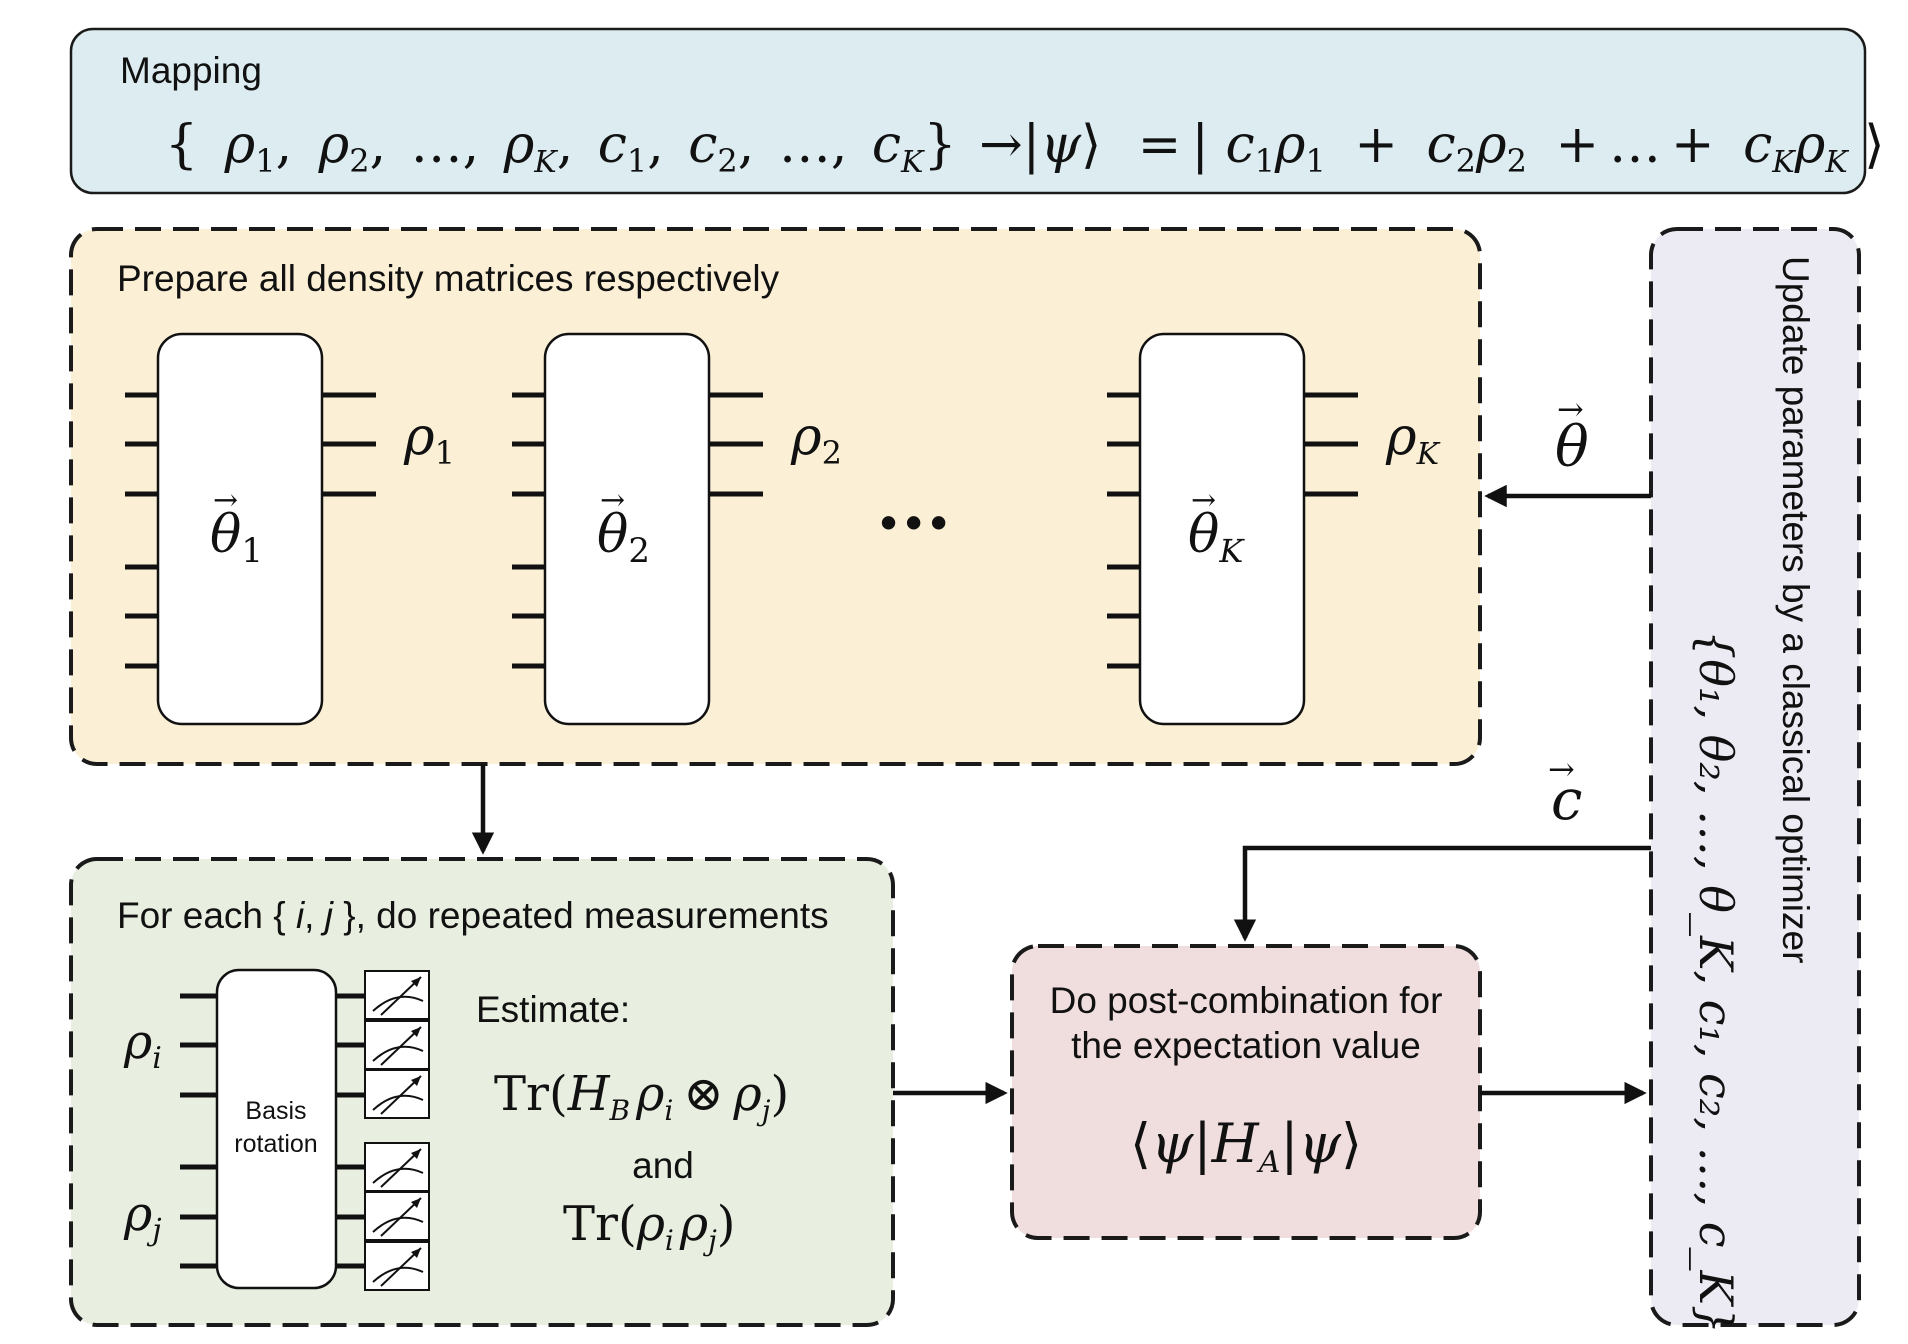 This screenshot has height=1344, width=1908. What do you see at coordinates (1442, 893) in the screenshot?
I see `arrow-c` at bounding box center [1442, 893].